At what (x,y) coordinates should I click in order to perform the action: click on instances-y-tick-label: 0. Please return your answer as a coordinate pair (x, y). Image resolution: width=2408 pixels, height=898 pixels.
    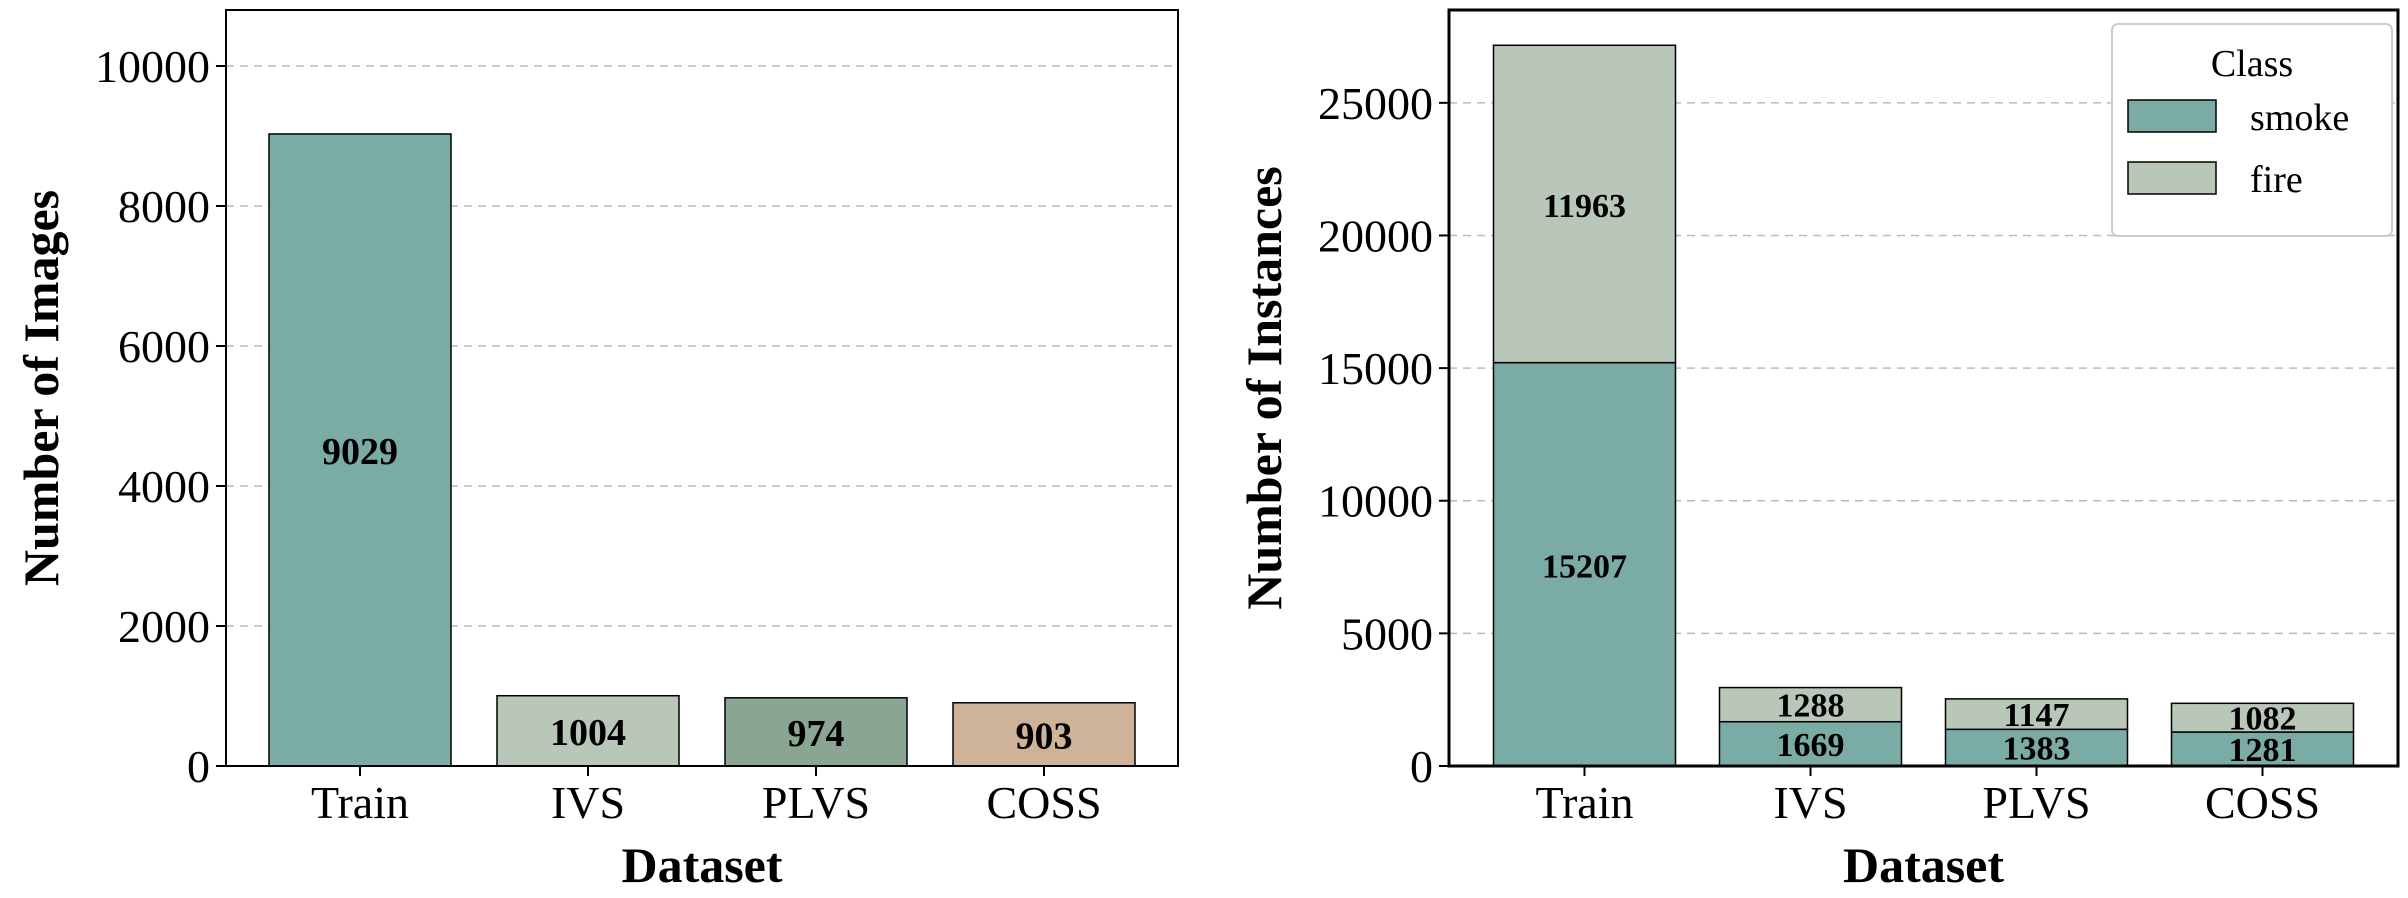
    Looking at the image, I should click on (1421, 766).